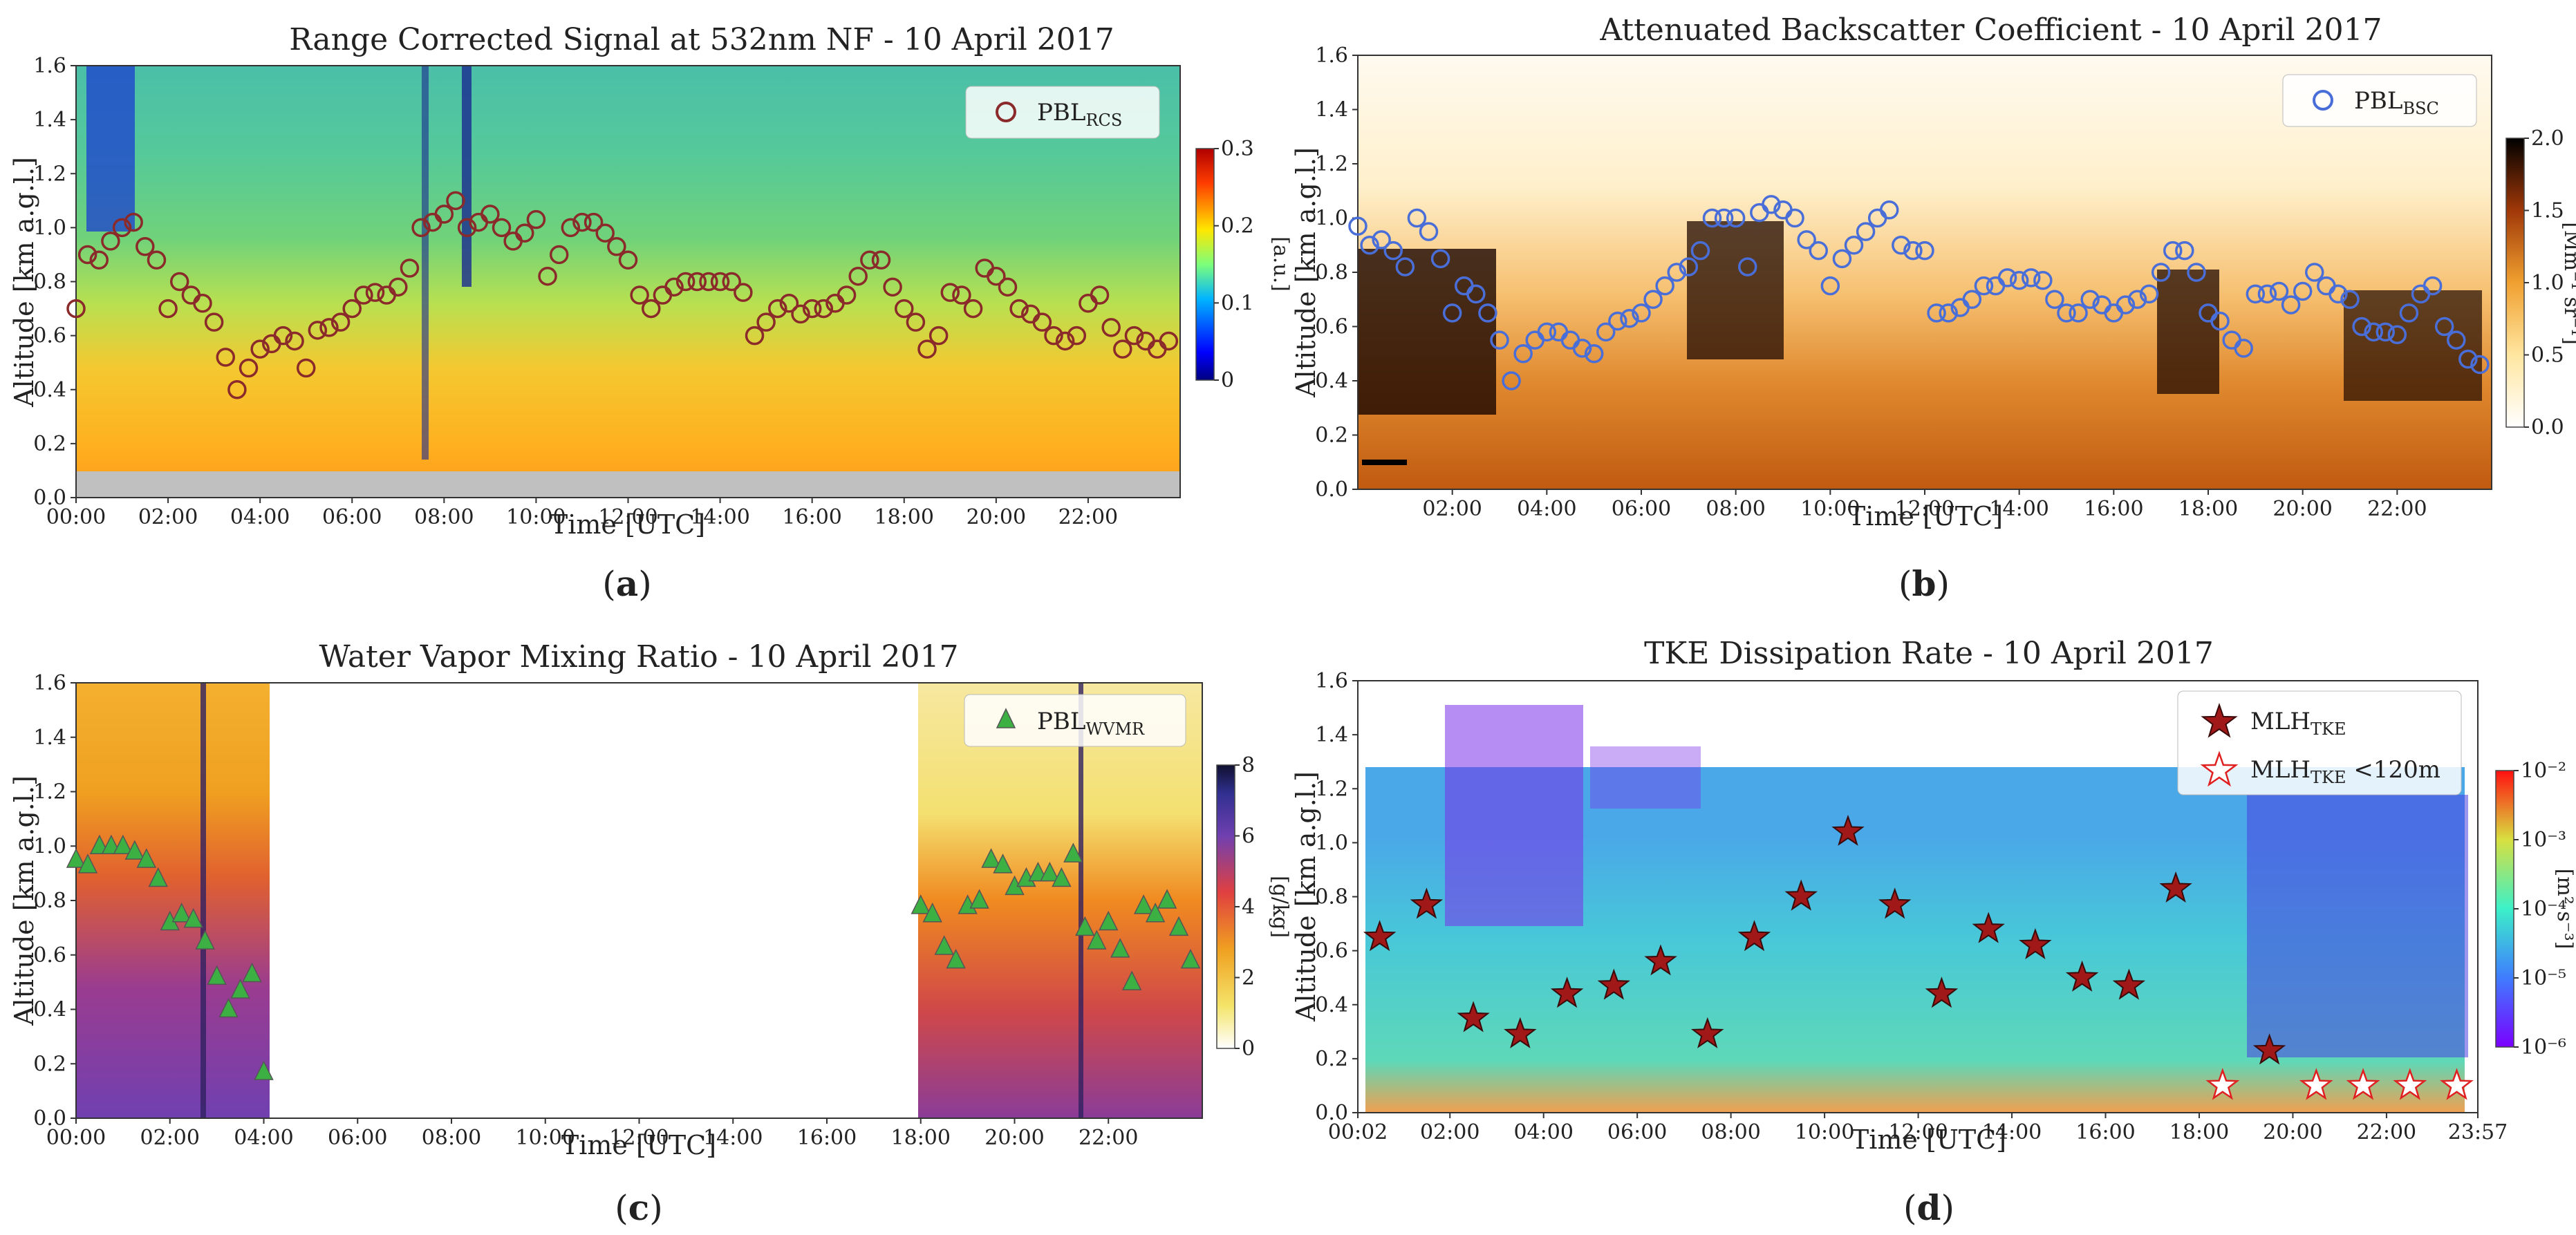 This screenshot has height=1235, width=2576. Describe the element at coordinates (2543, 840) in the screenshot. I see `colorbar-tick-label: 10⁻³` at that location.